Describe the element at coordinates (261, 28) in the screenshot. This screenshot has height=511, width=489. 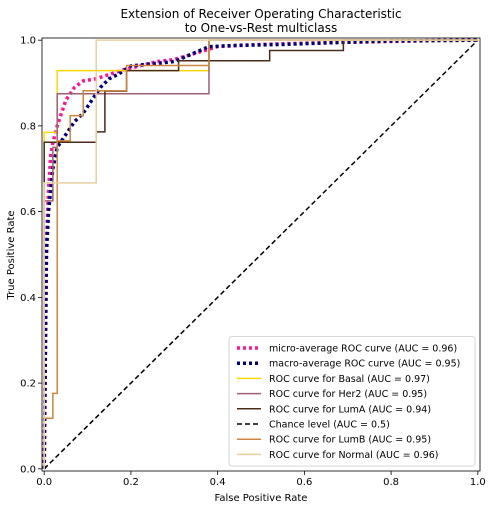
I see `chart-title-line-2: to One-vs-Rest multiclass` at that location.